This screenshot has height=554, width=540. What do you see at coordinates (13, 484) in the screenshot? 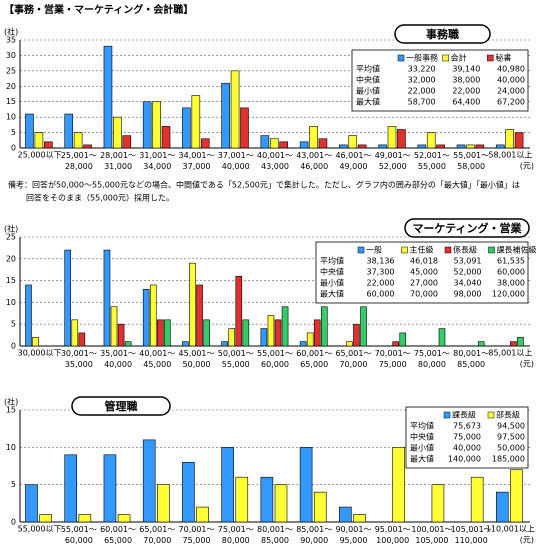
I see `y-tick-label: 5` at bounding box center [13, 484].